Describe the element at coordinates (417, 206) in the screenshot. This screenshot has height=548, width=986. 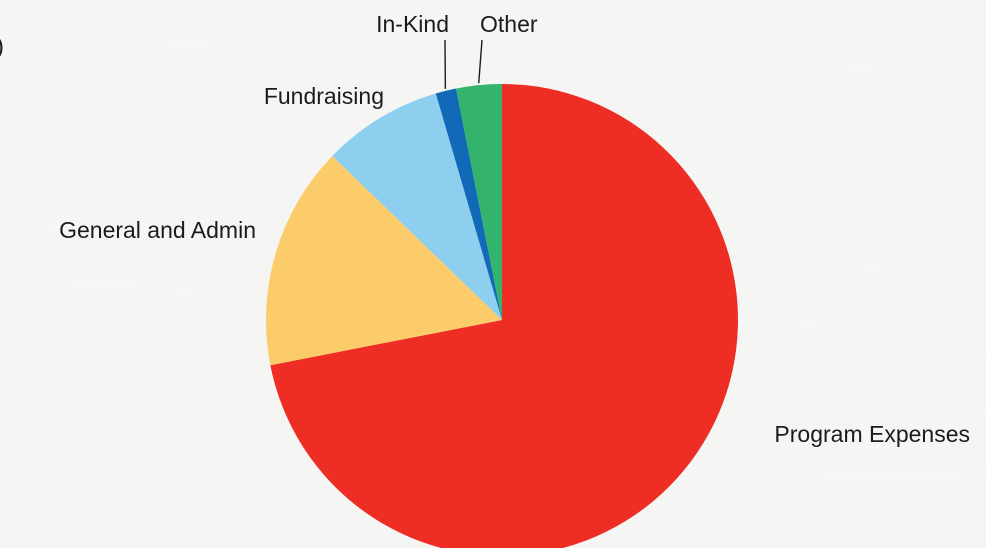
I see `pie-slice-fundraising` at that location.